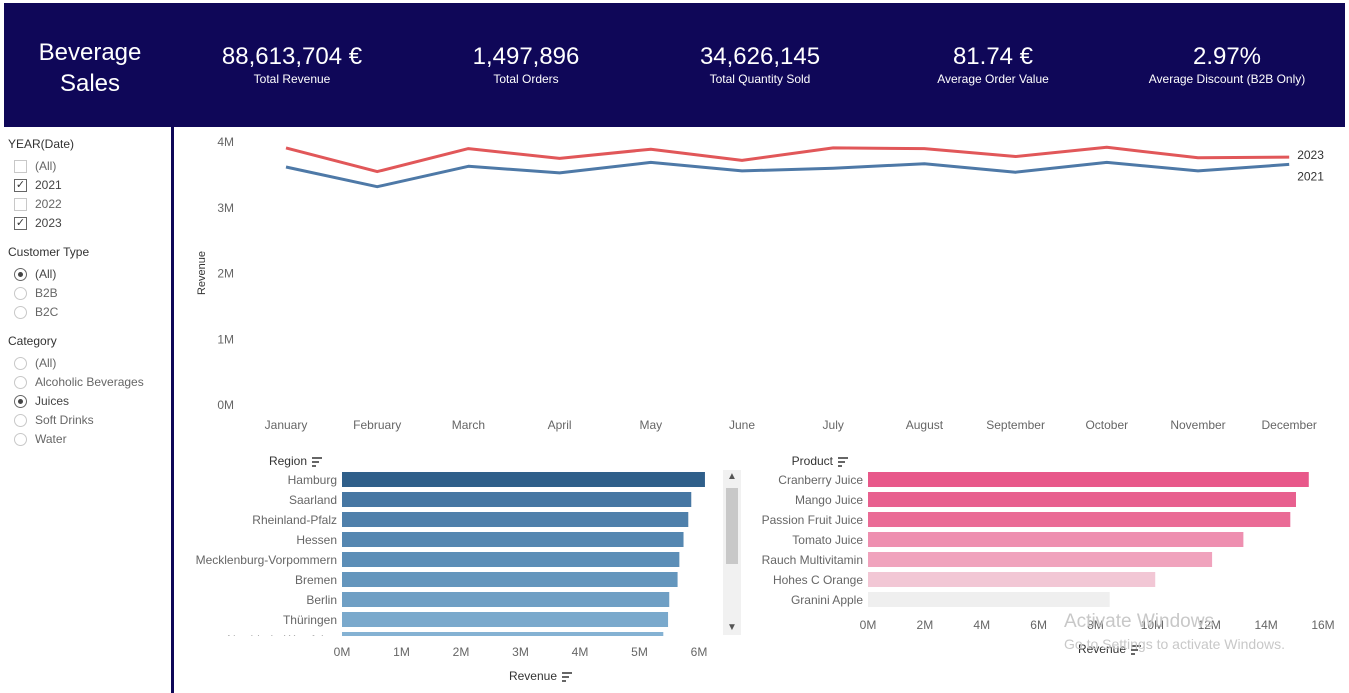 The image size is (1349, 693). Describe the element at coordinates (760, 79) in the screenshot. I see `kpi-label: Total Quantity Sold` at that location.